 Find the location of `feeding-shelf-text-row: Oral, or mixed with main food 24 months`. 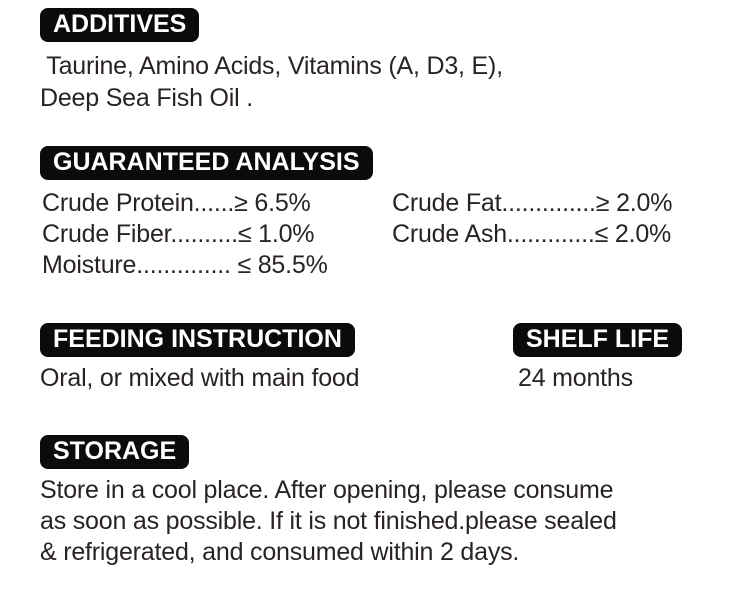

feeding-shelf-text-row: Oral, or mixed with main food 24 months is located at coordinates (380, 378).